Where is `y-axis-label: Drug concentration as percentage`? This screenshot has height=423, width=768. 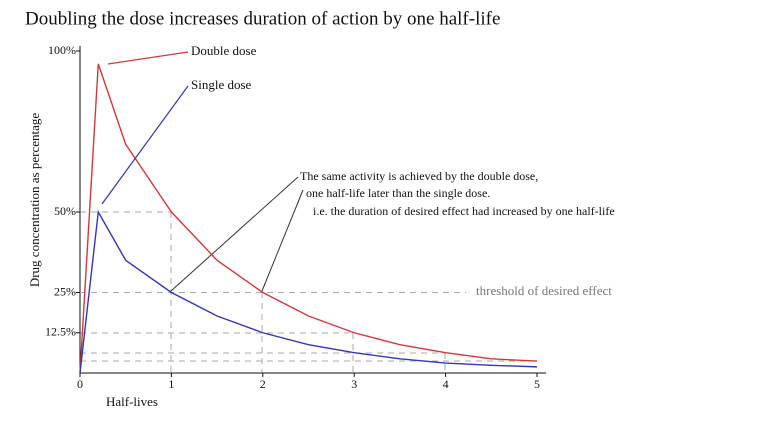 y-axis-label: Drug concentration as percentage is located at coordinates (34, 200).